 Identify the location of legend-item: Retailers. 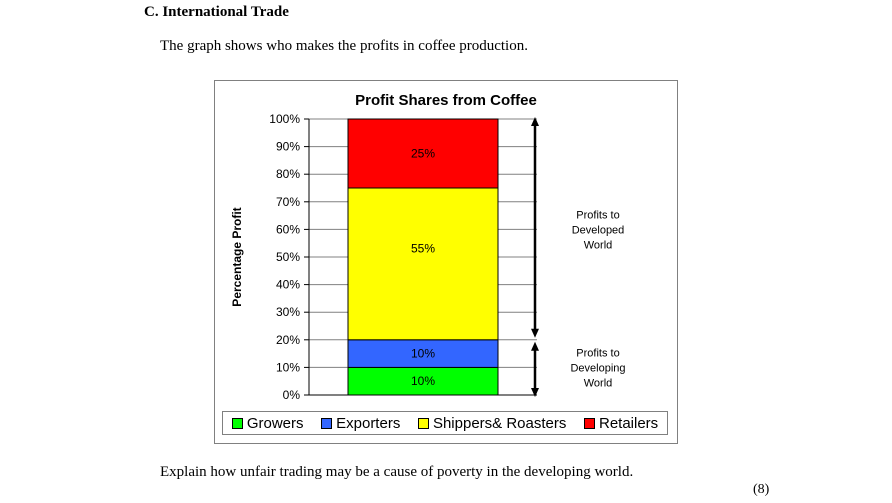
(621, 423).